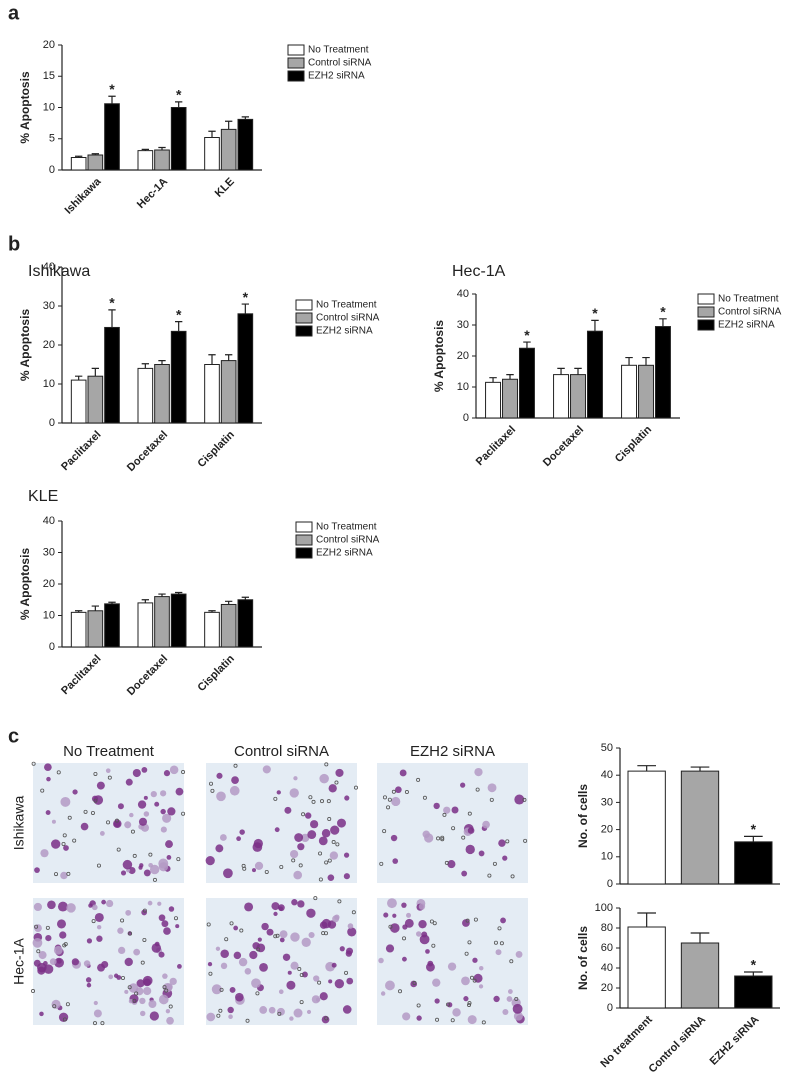 The height and width of the screenshot is (1079, 800). What do you see at coordinates (706, 325) in the screenshot?
I see `legend-swatch` at bounding box center [706, 325].